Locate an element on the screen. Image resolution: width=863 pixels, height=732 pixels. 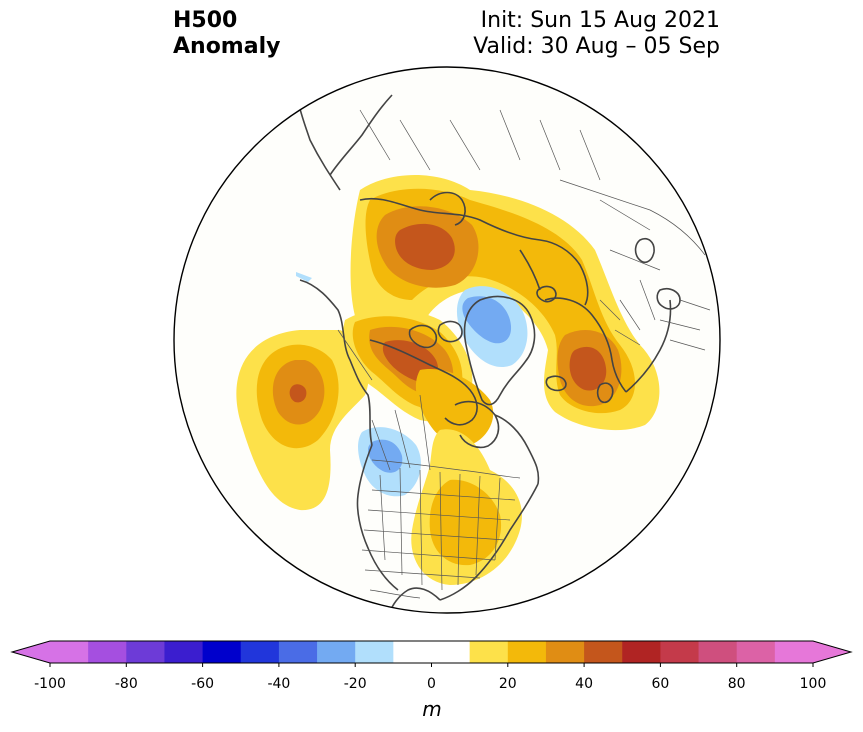
border-alaska-canada is located at coordinates (355, 355).